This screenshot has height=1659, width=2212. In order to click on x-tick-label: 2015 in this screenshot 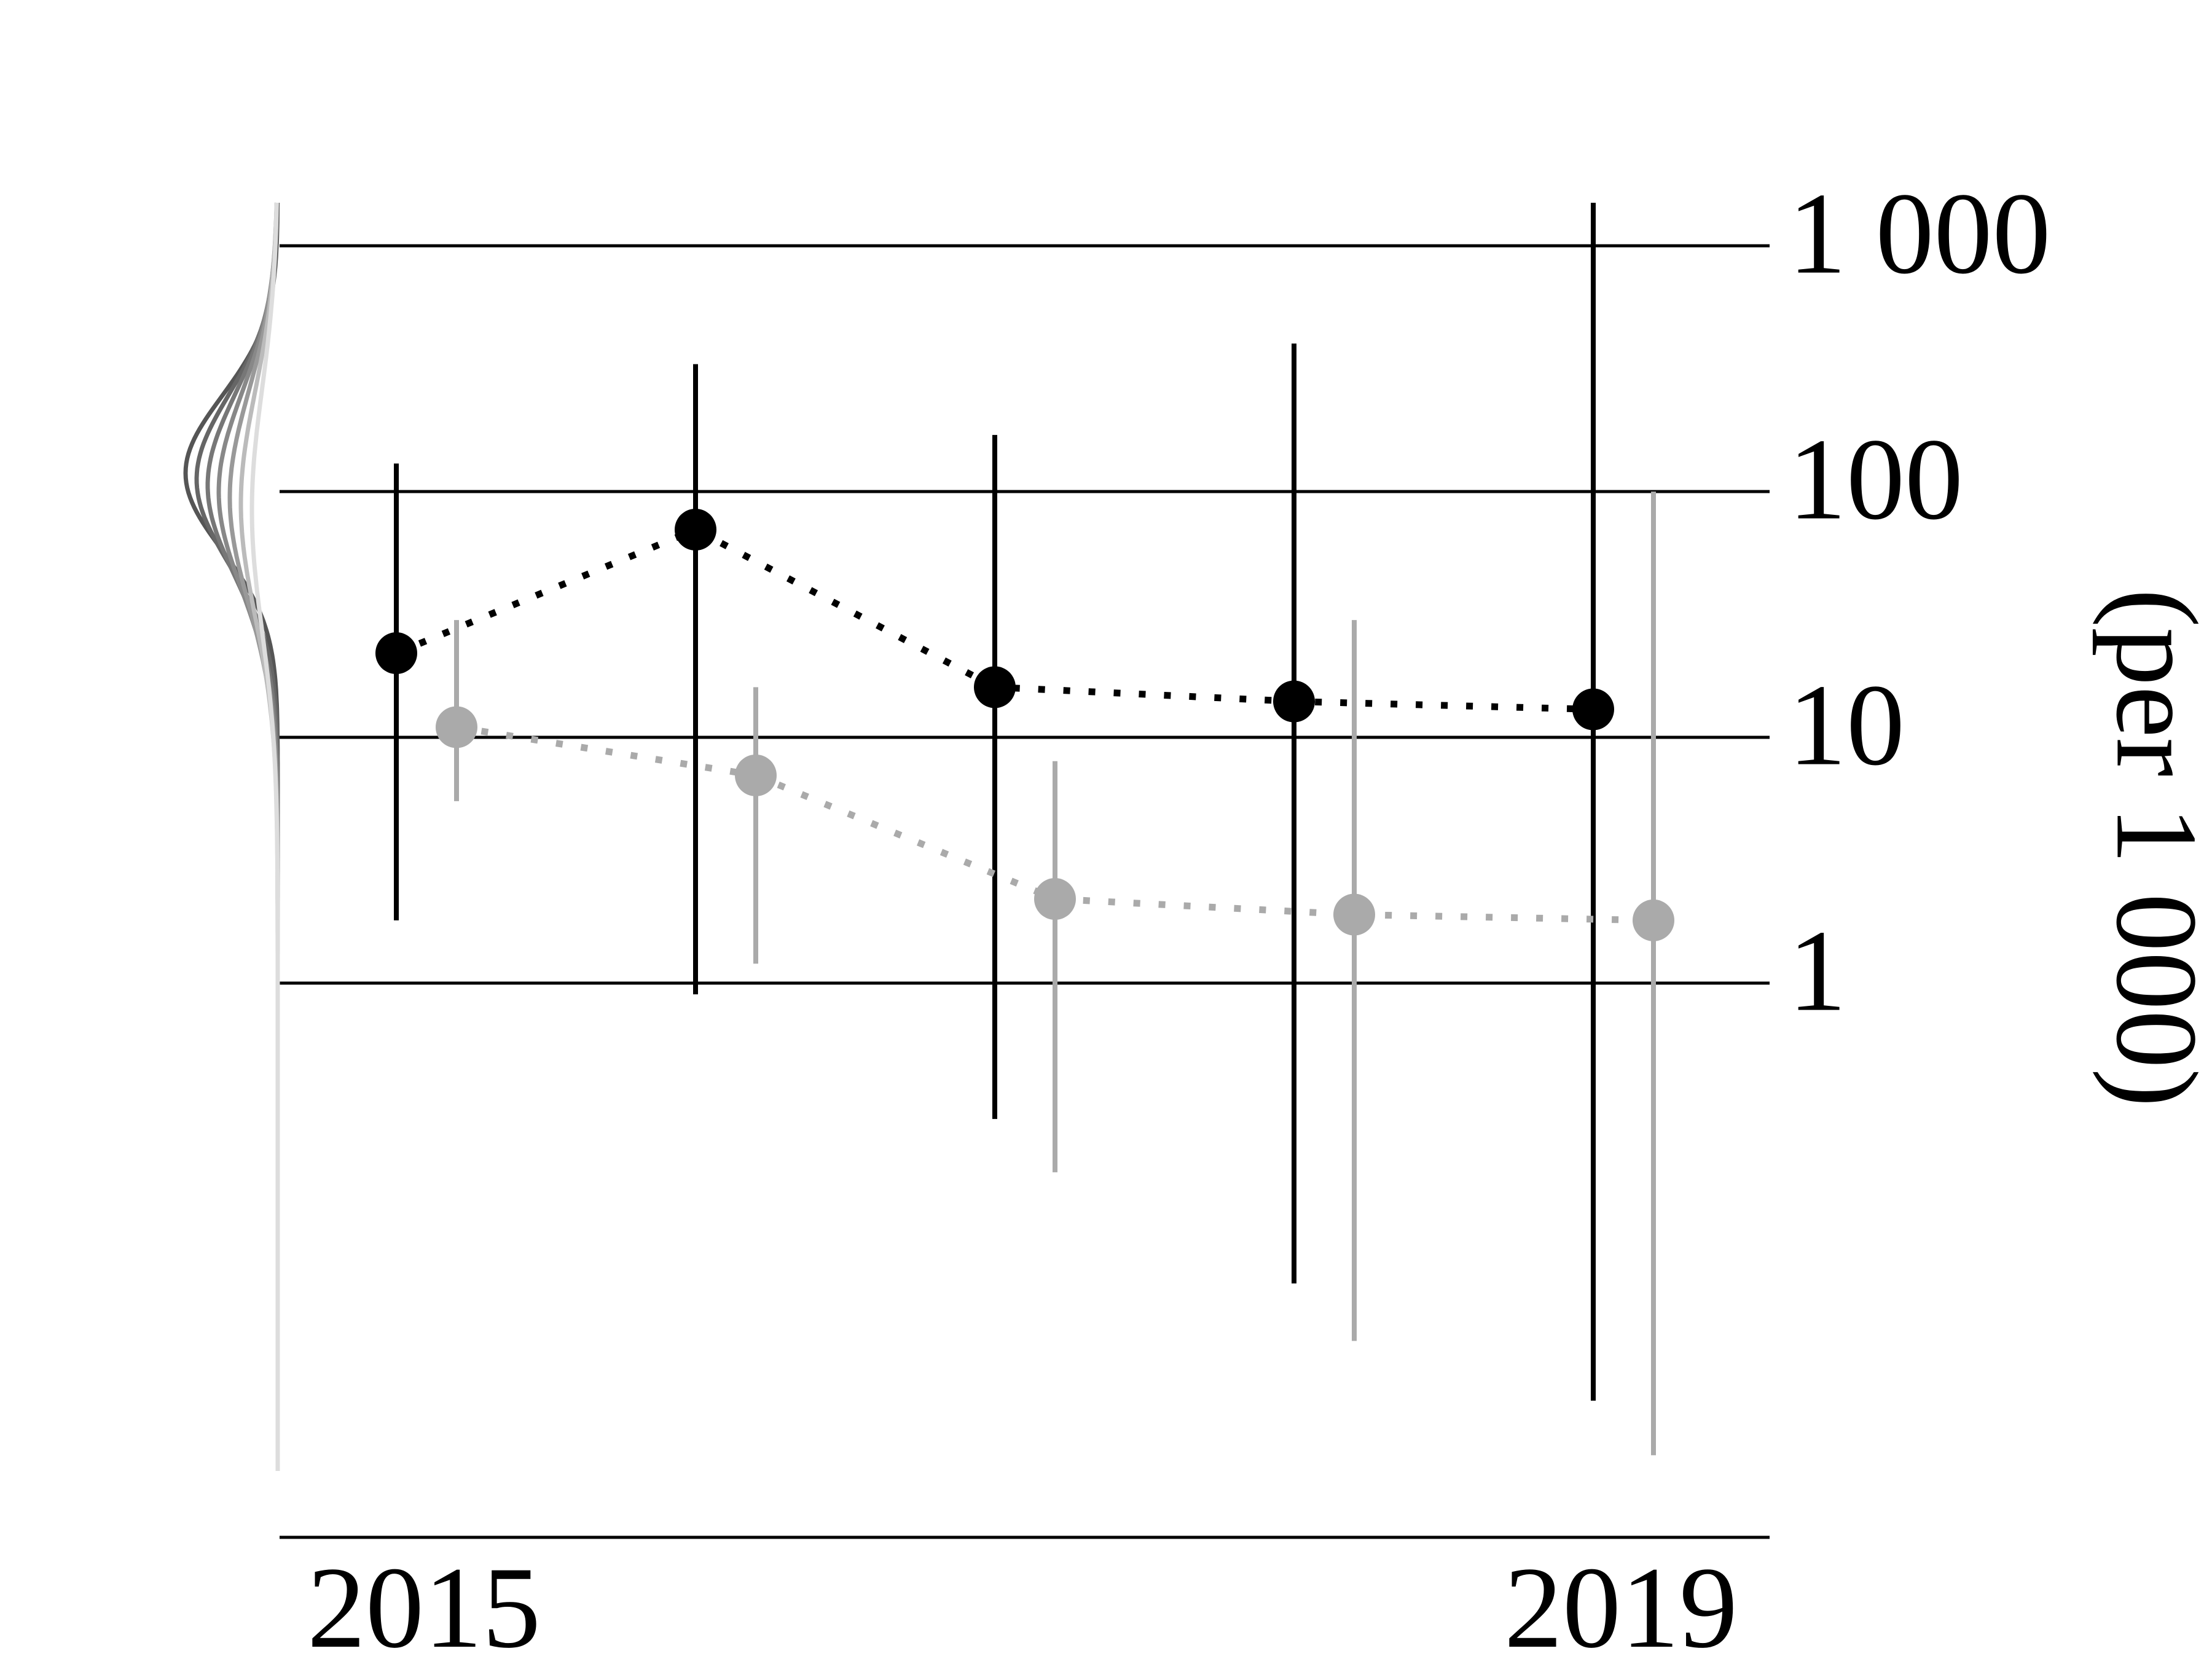, I will do `click(424, 1601)`.